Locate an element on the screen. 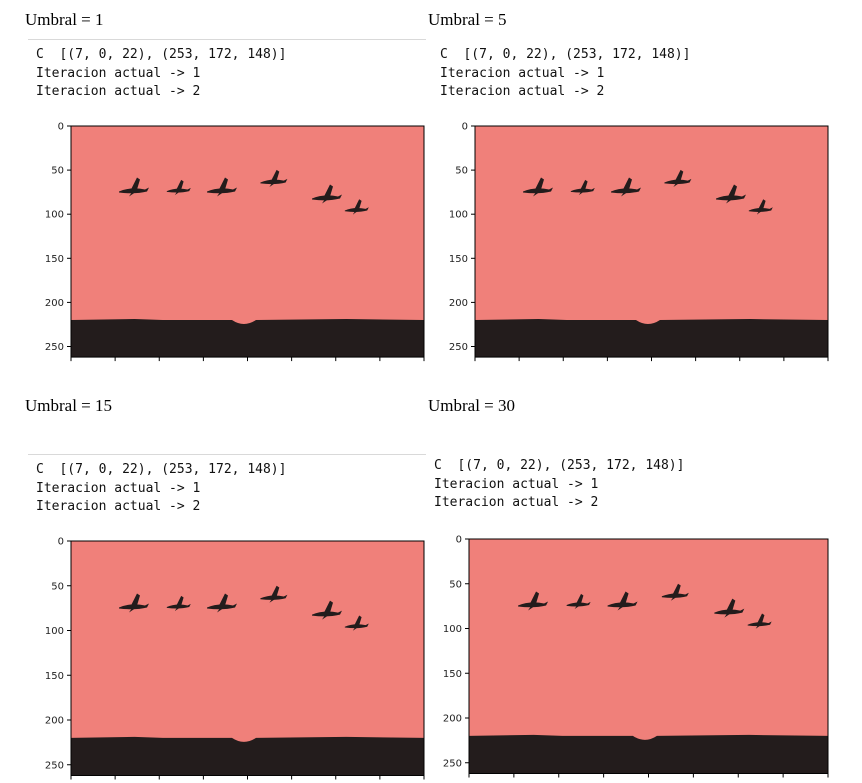 The width and height of the screenshot is (862, 783). panel-3-plot: 0 50 100 150 200 250 is located at coordinates (235, 658).